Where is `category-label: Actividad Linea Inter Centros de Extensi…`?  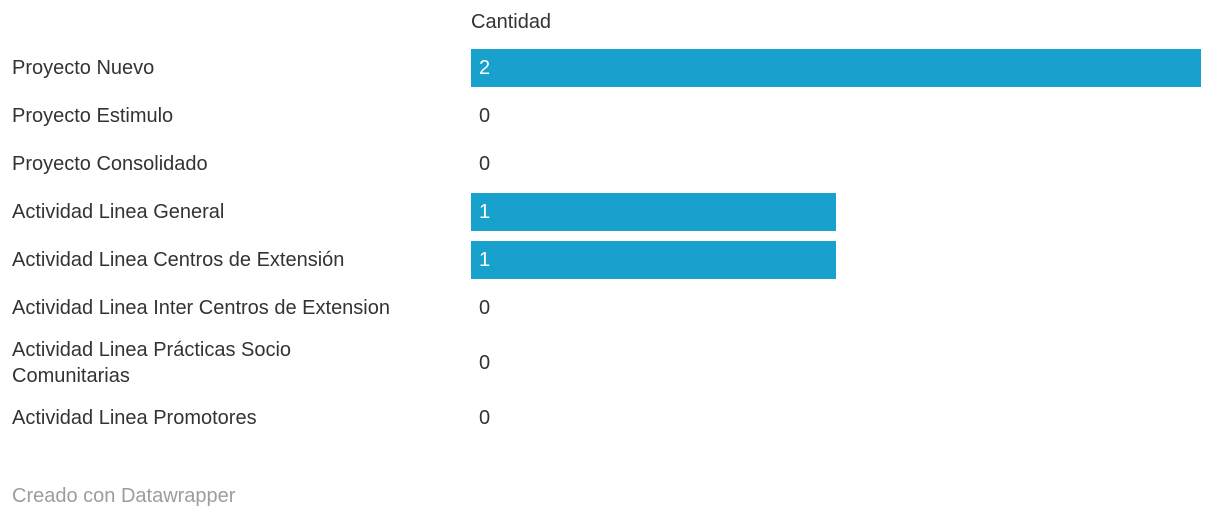
category-label: Actividad Linea Inter Centros de Extensi… is located at coordinates (201, 308).